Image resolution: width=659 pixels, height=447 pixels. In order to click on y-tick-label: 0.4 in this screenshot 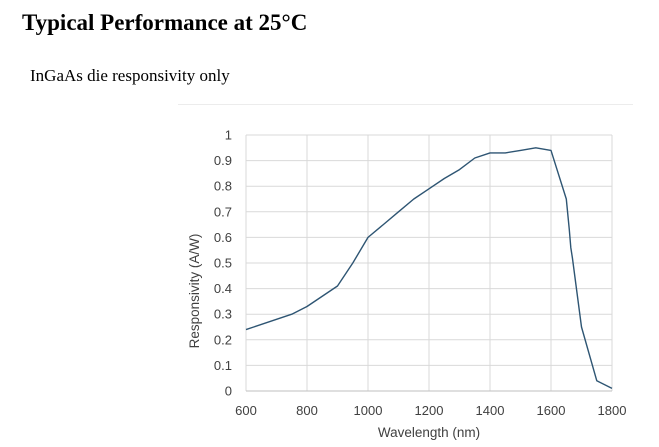, I will do `click(223, 288)`.